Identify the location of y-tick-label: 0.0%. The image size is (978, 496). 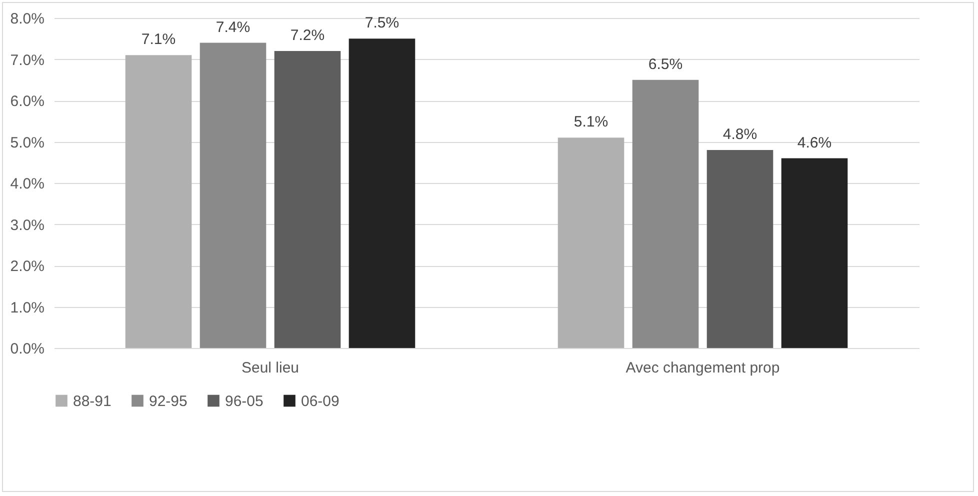
(27, 349).